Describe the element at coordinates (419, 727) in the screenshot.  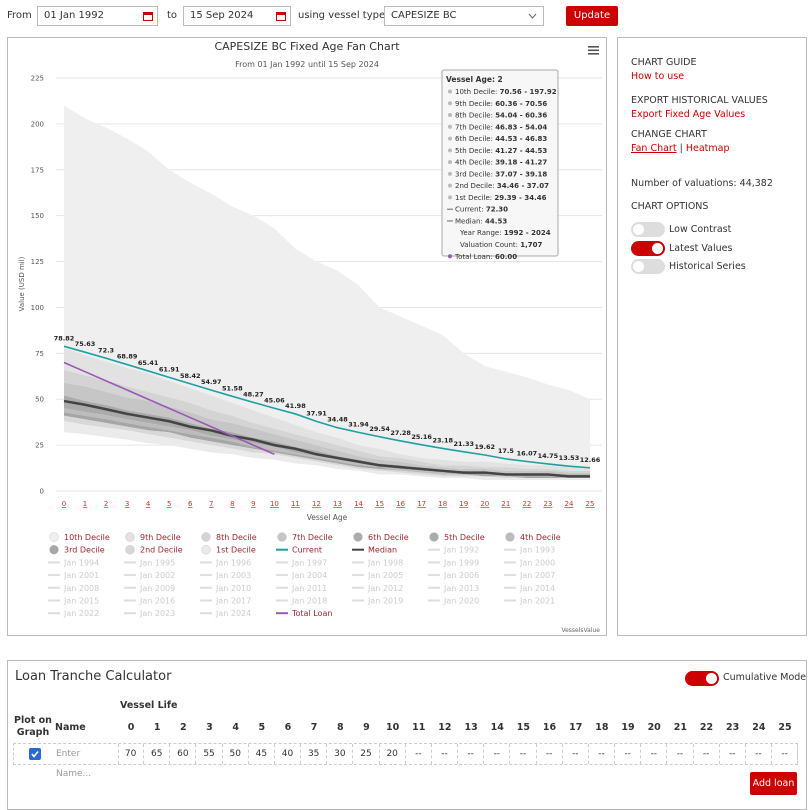
I see `column-header: 11` at that location.